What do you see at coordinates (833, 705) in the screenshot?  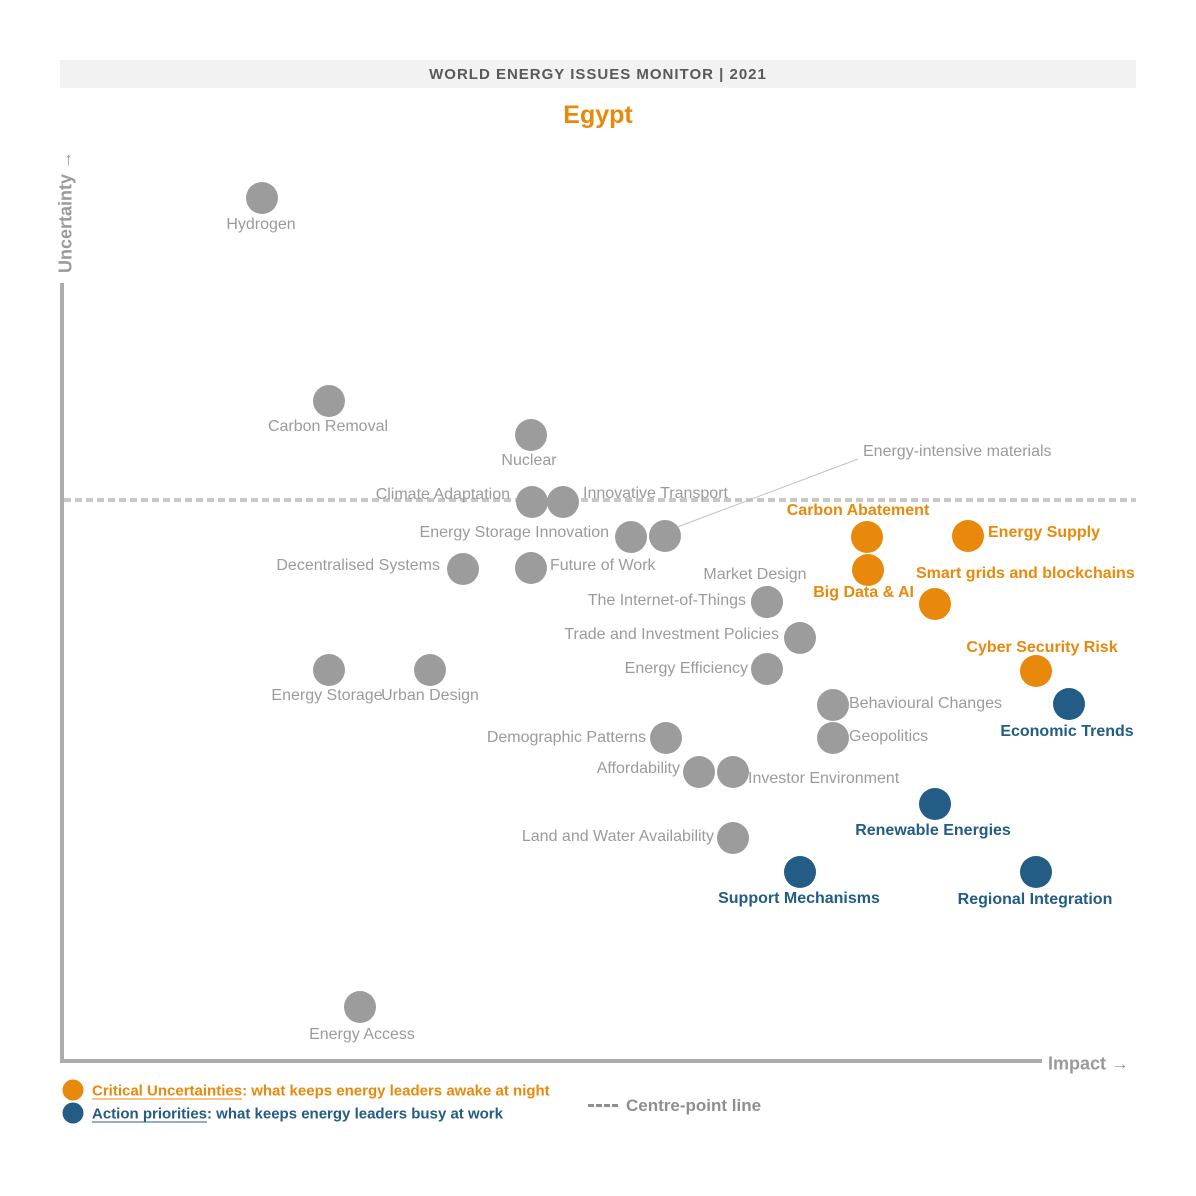 I see `bubble-behavioural-changes` at bounding box center [833, 705].